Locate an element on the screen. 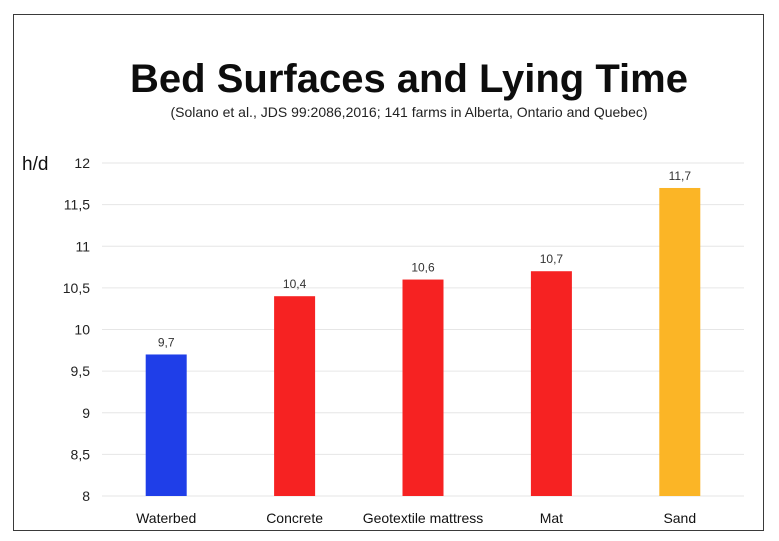 The image size is (779, 541). bar-value-label: 10,7 is located at coordinates (552, 259).